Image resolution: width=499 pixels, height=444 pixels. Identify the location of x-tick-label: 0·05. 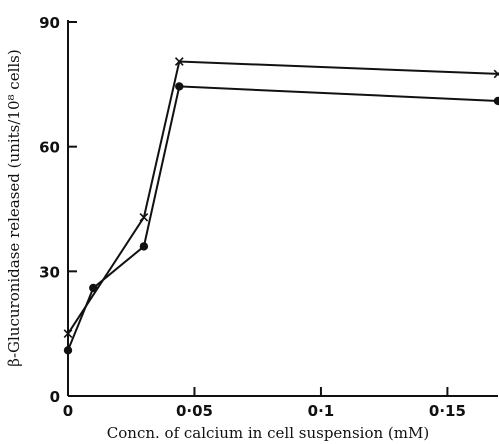
(194, 411).